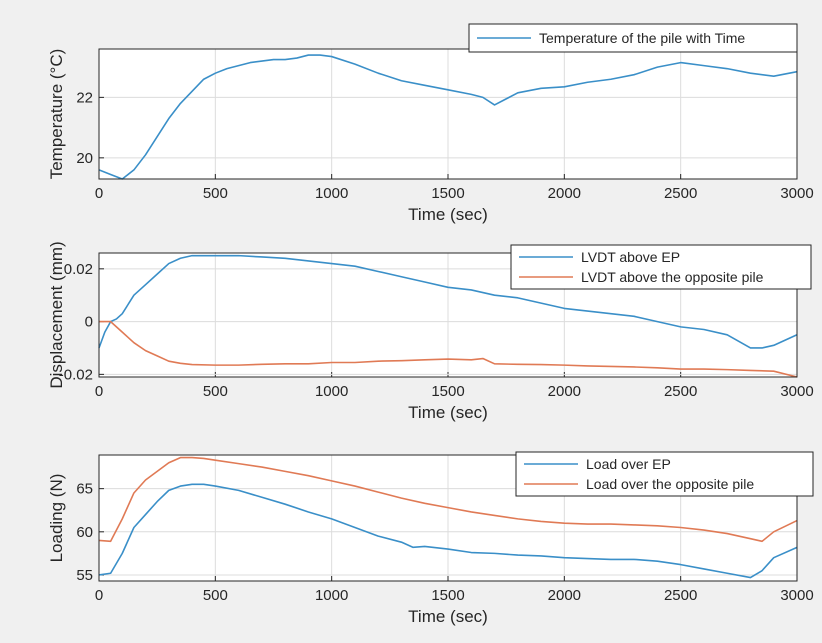 The height and width of the screenshot is (643, 822). What do you see at coordinates (664, 474) in the screenshot?
I see `legend: Load over EP Load over the opposite pile` at bounding box center [664, 474].